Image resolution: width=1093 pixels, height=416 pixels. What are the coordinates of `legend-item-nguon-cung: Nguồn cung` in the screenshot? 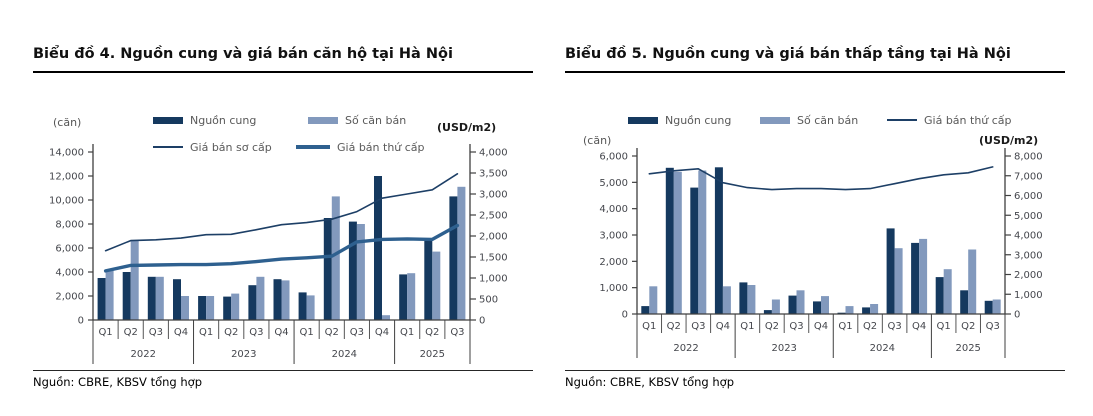 It's located at (204, 120).